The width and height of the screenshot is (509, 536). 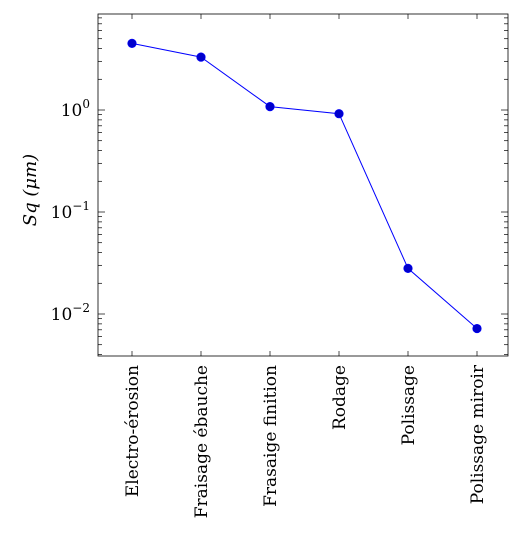 What do you see at coordinates (478, 434) in the screenshot?
I see `x-tick-label: Polissage miroir` at bounding box center [478, 434].